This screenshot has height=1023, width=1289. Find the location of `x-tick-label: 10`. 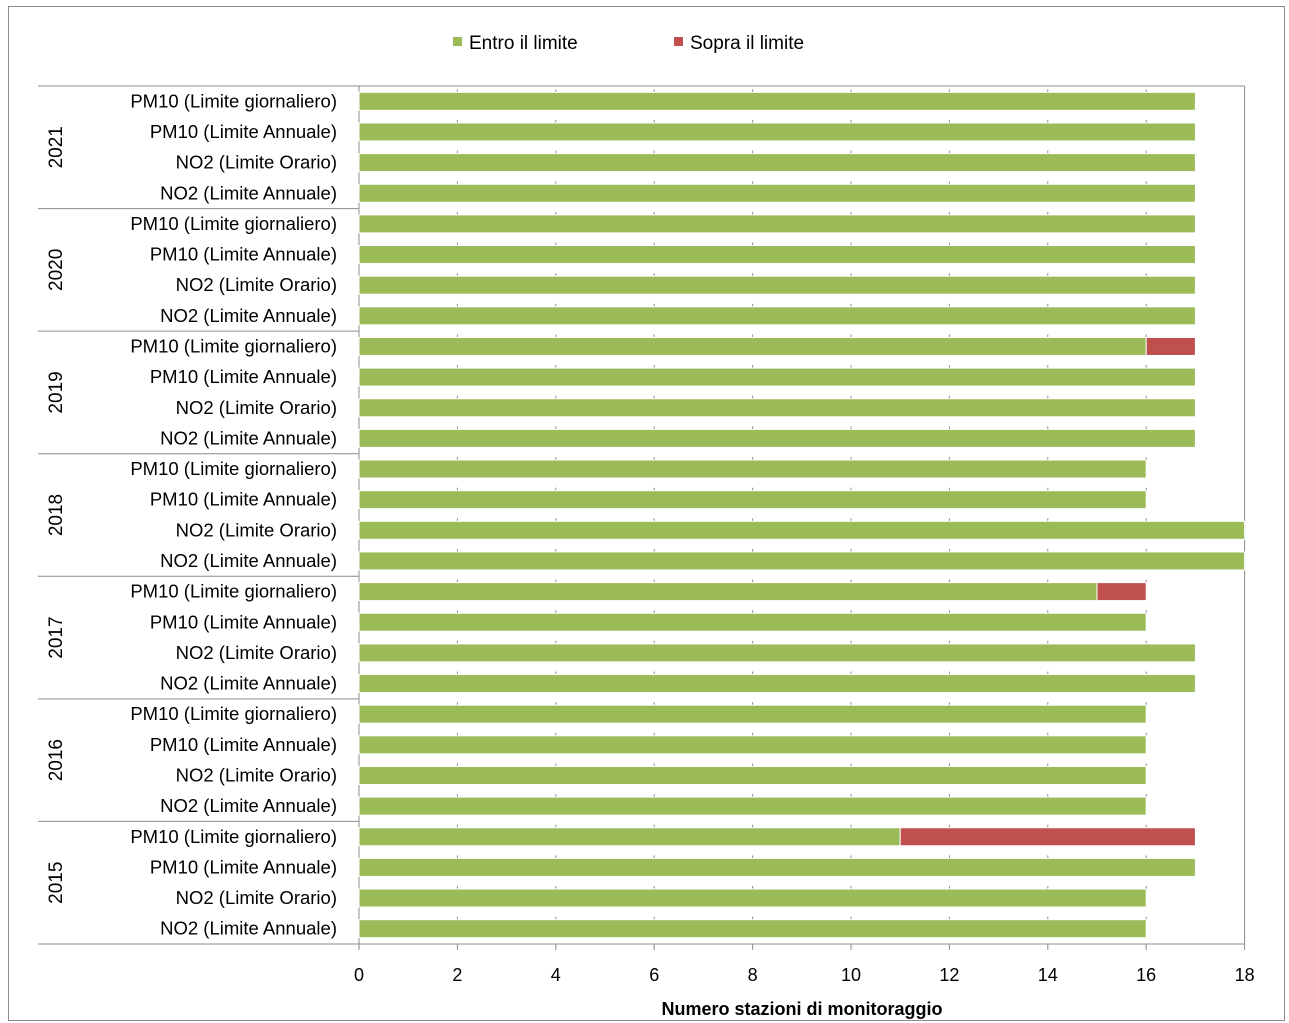

x-tick-label: 10 is located at coordinates (851, 975).